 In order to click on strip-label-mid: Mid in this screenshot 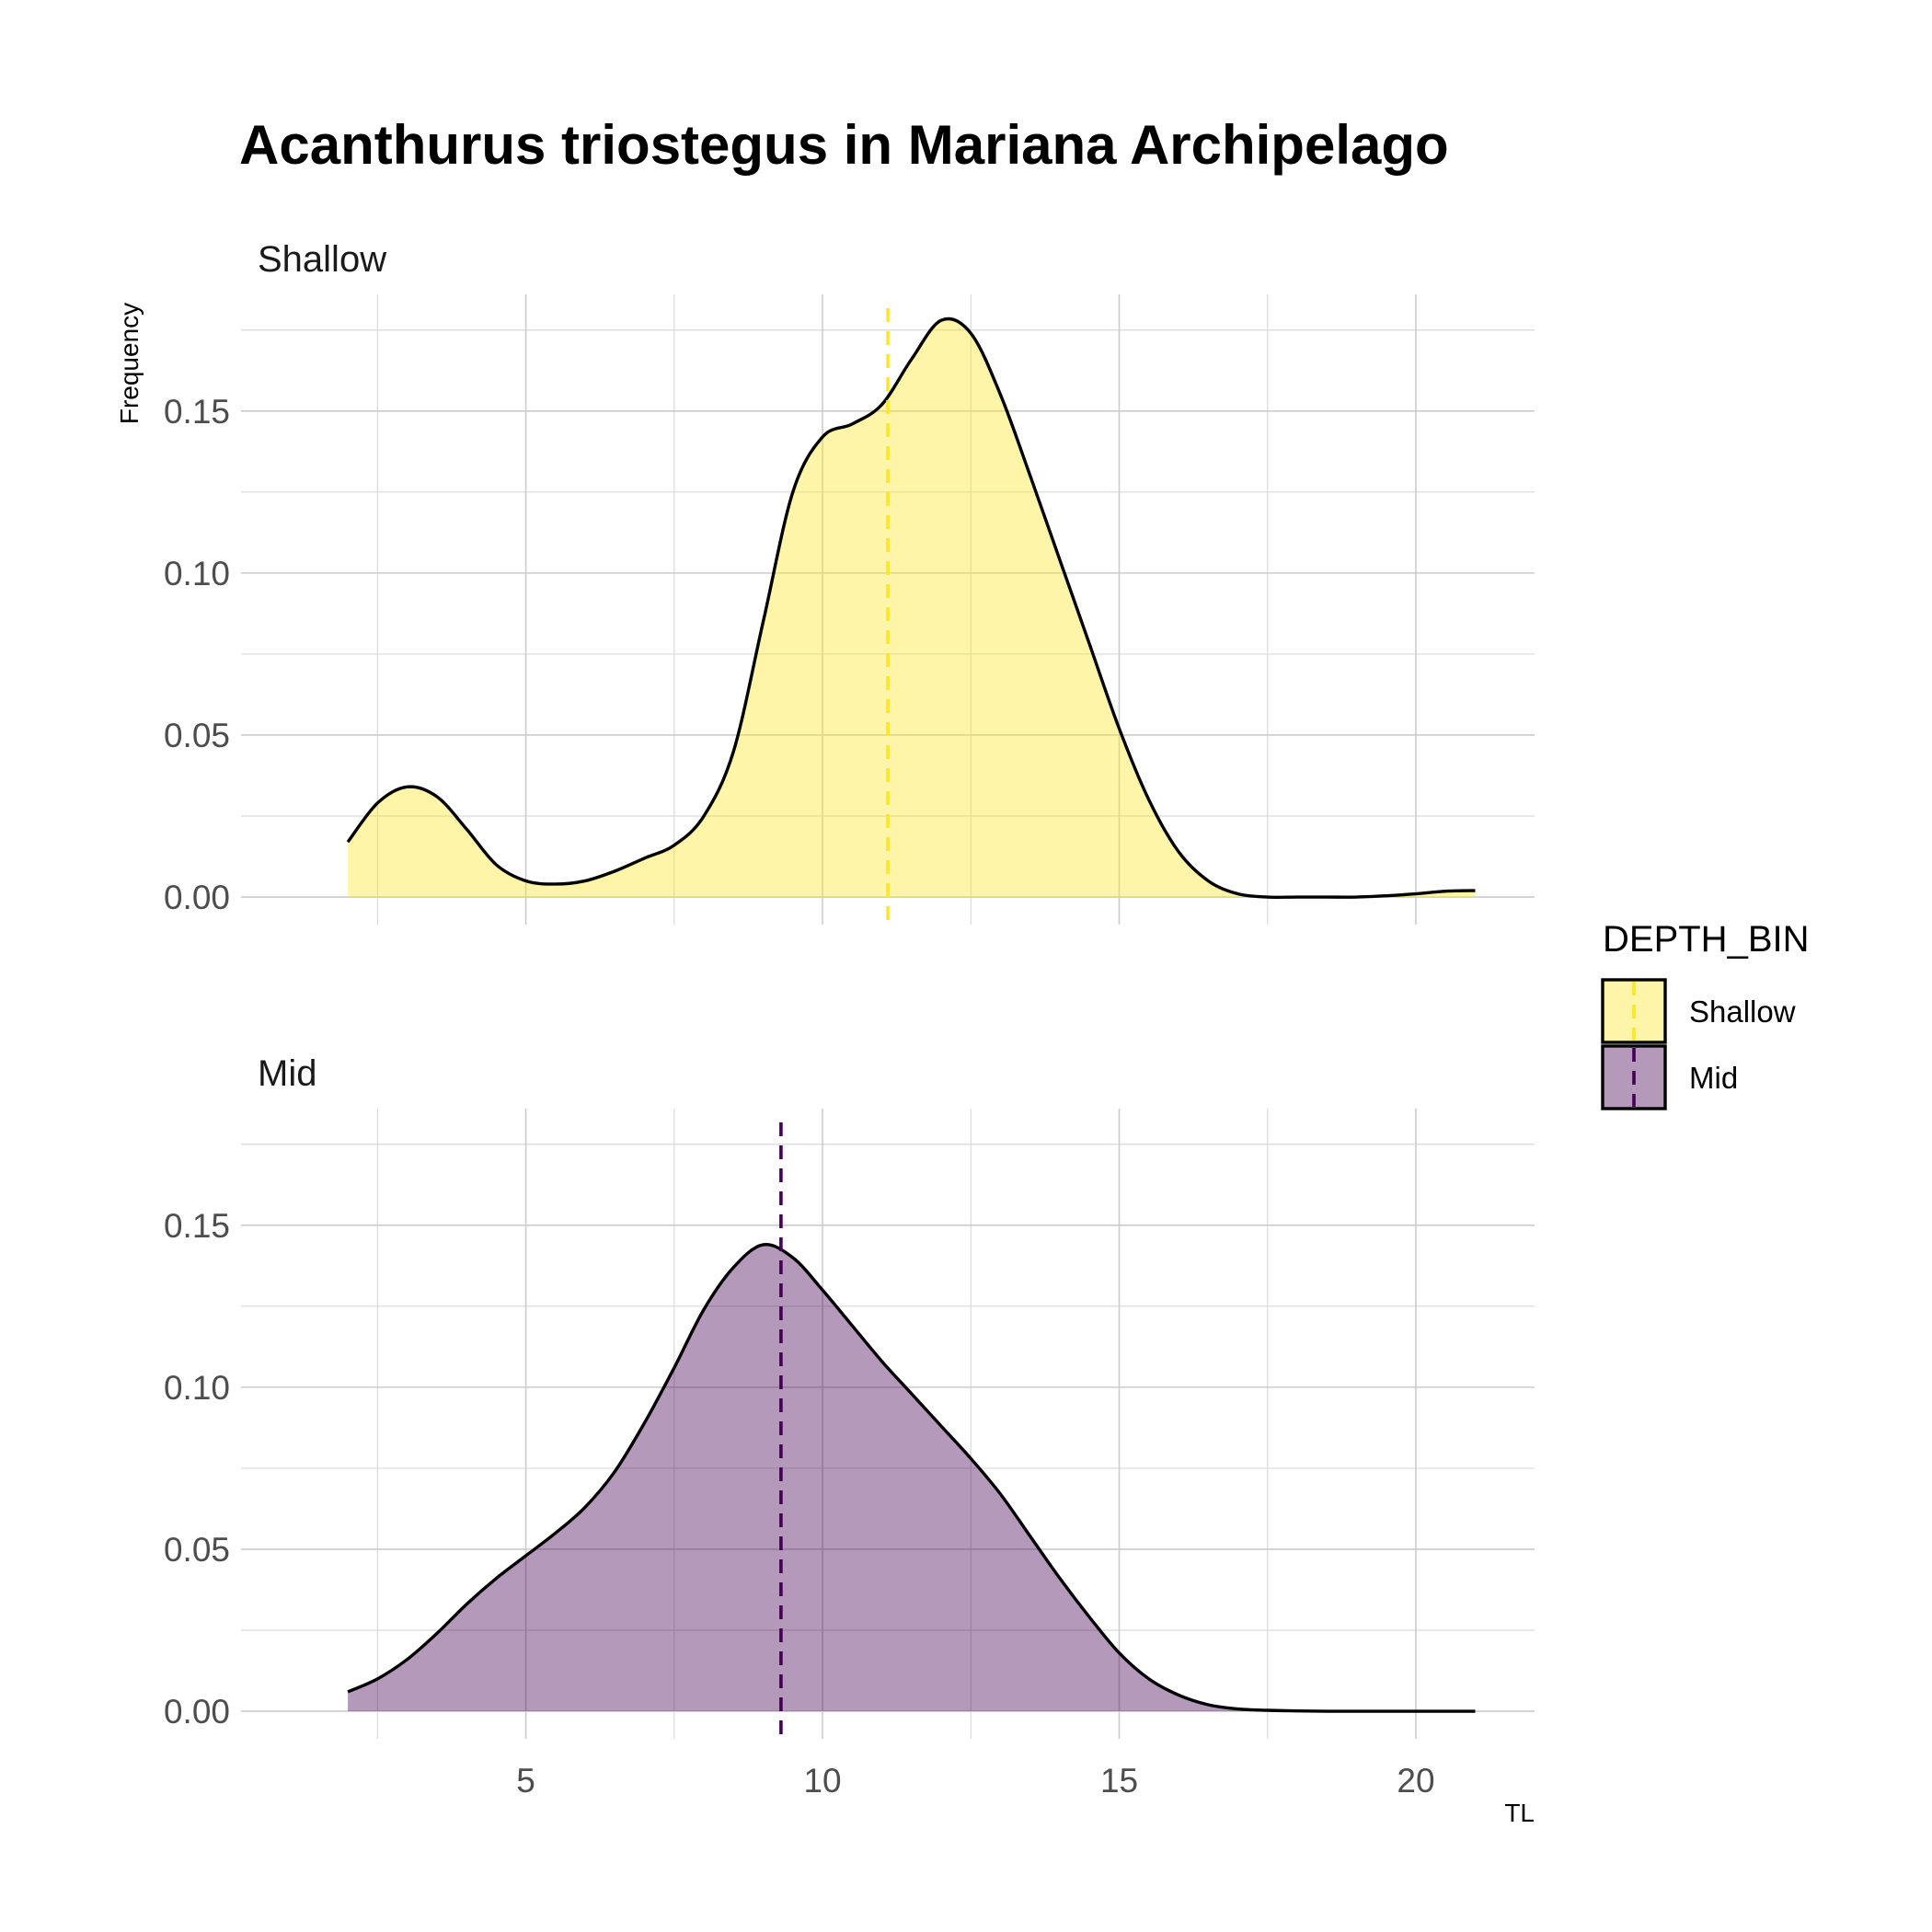, I will do `click(287, 1073)`.